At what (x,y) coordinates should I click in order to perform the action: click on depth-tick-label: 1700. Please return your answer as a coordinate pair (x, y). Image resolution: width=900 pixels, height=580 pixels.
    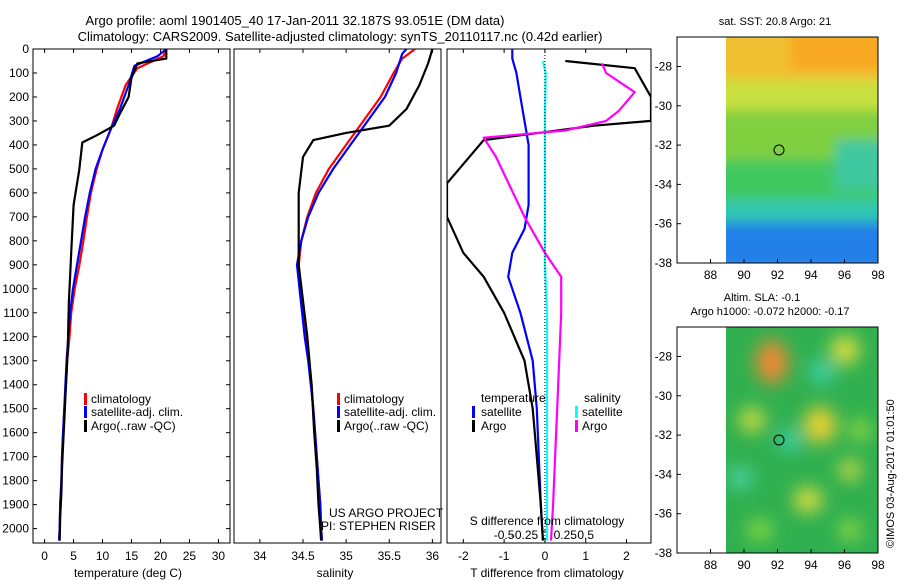
    Looking at the image, I should click on (15, 457).